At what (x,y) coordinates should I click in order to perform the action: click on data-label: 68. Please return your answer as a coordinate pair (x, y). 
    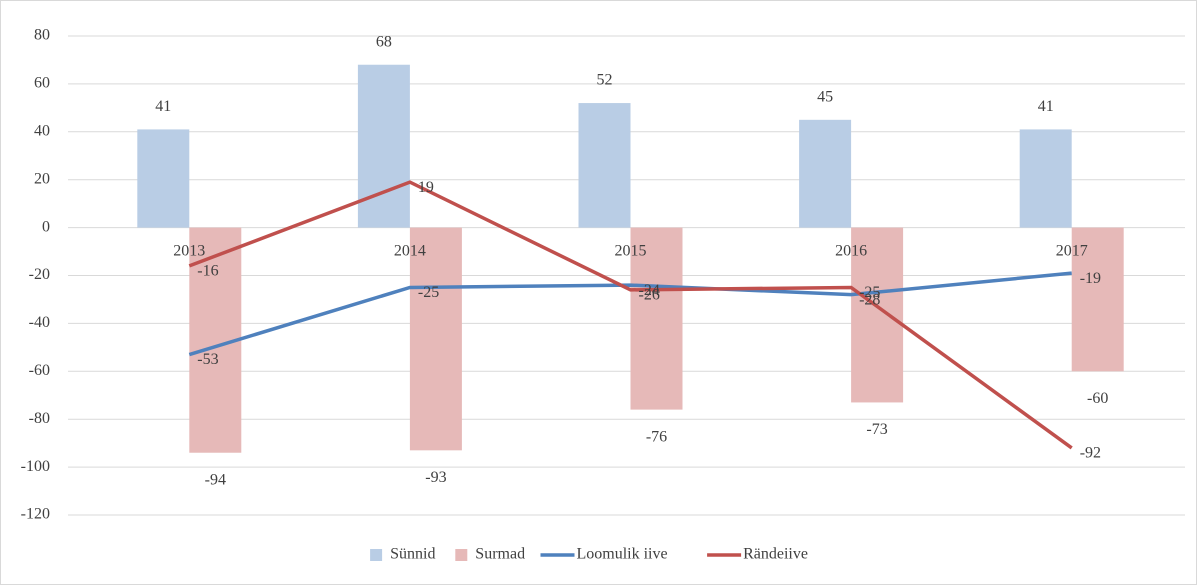
    Looking at the image, I should click on (384, 41).